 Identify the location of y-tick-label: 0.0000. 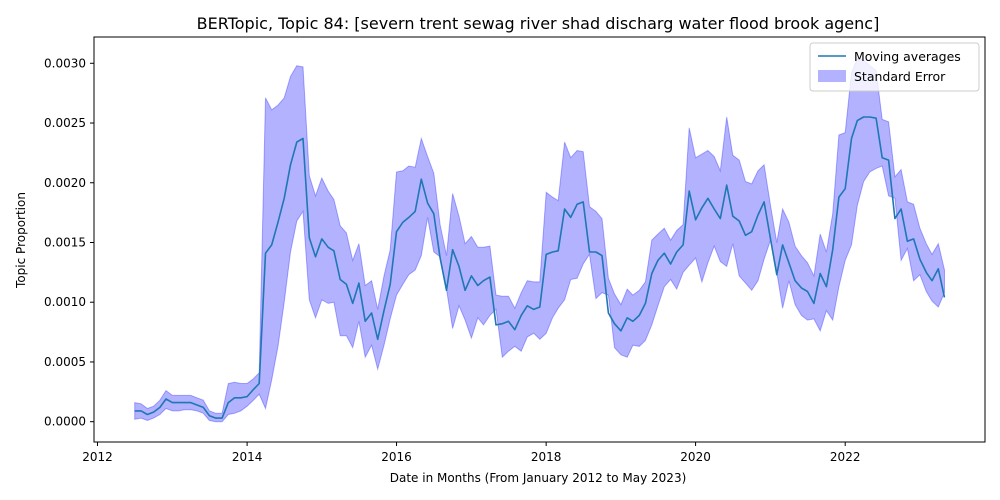
(65, 422).